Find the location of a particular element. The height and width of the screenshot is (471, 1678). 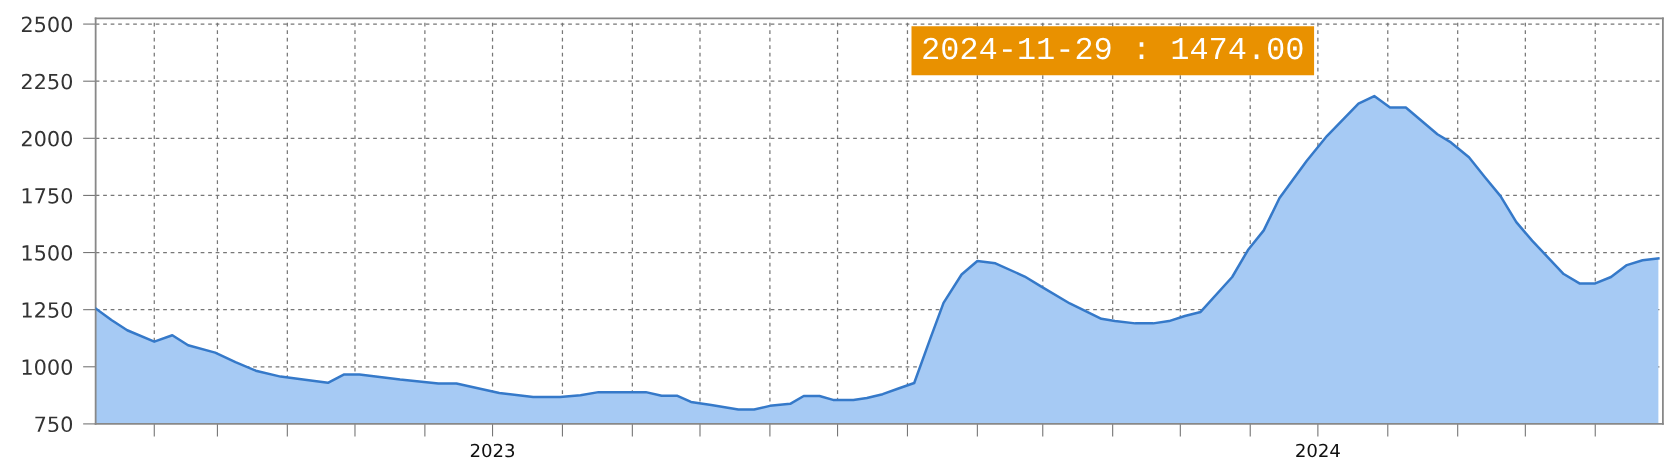

y-tick-label: 1250 is located at coordinates (47, 310).